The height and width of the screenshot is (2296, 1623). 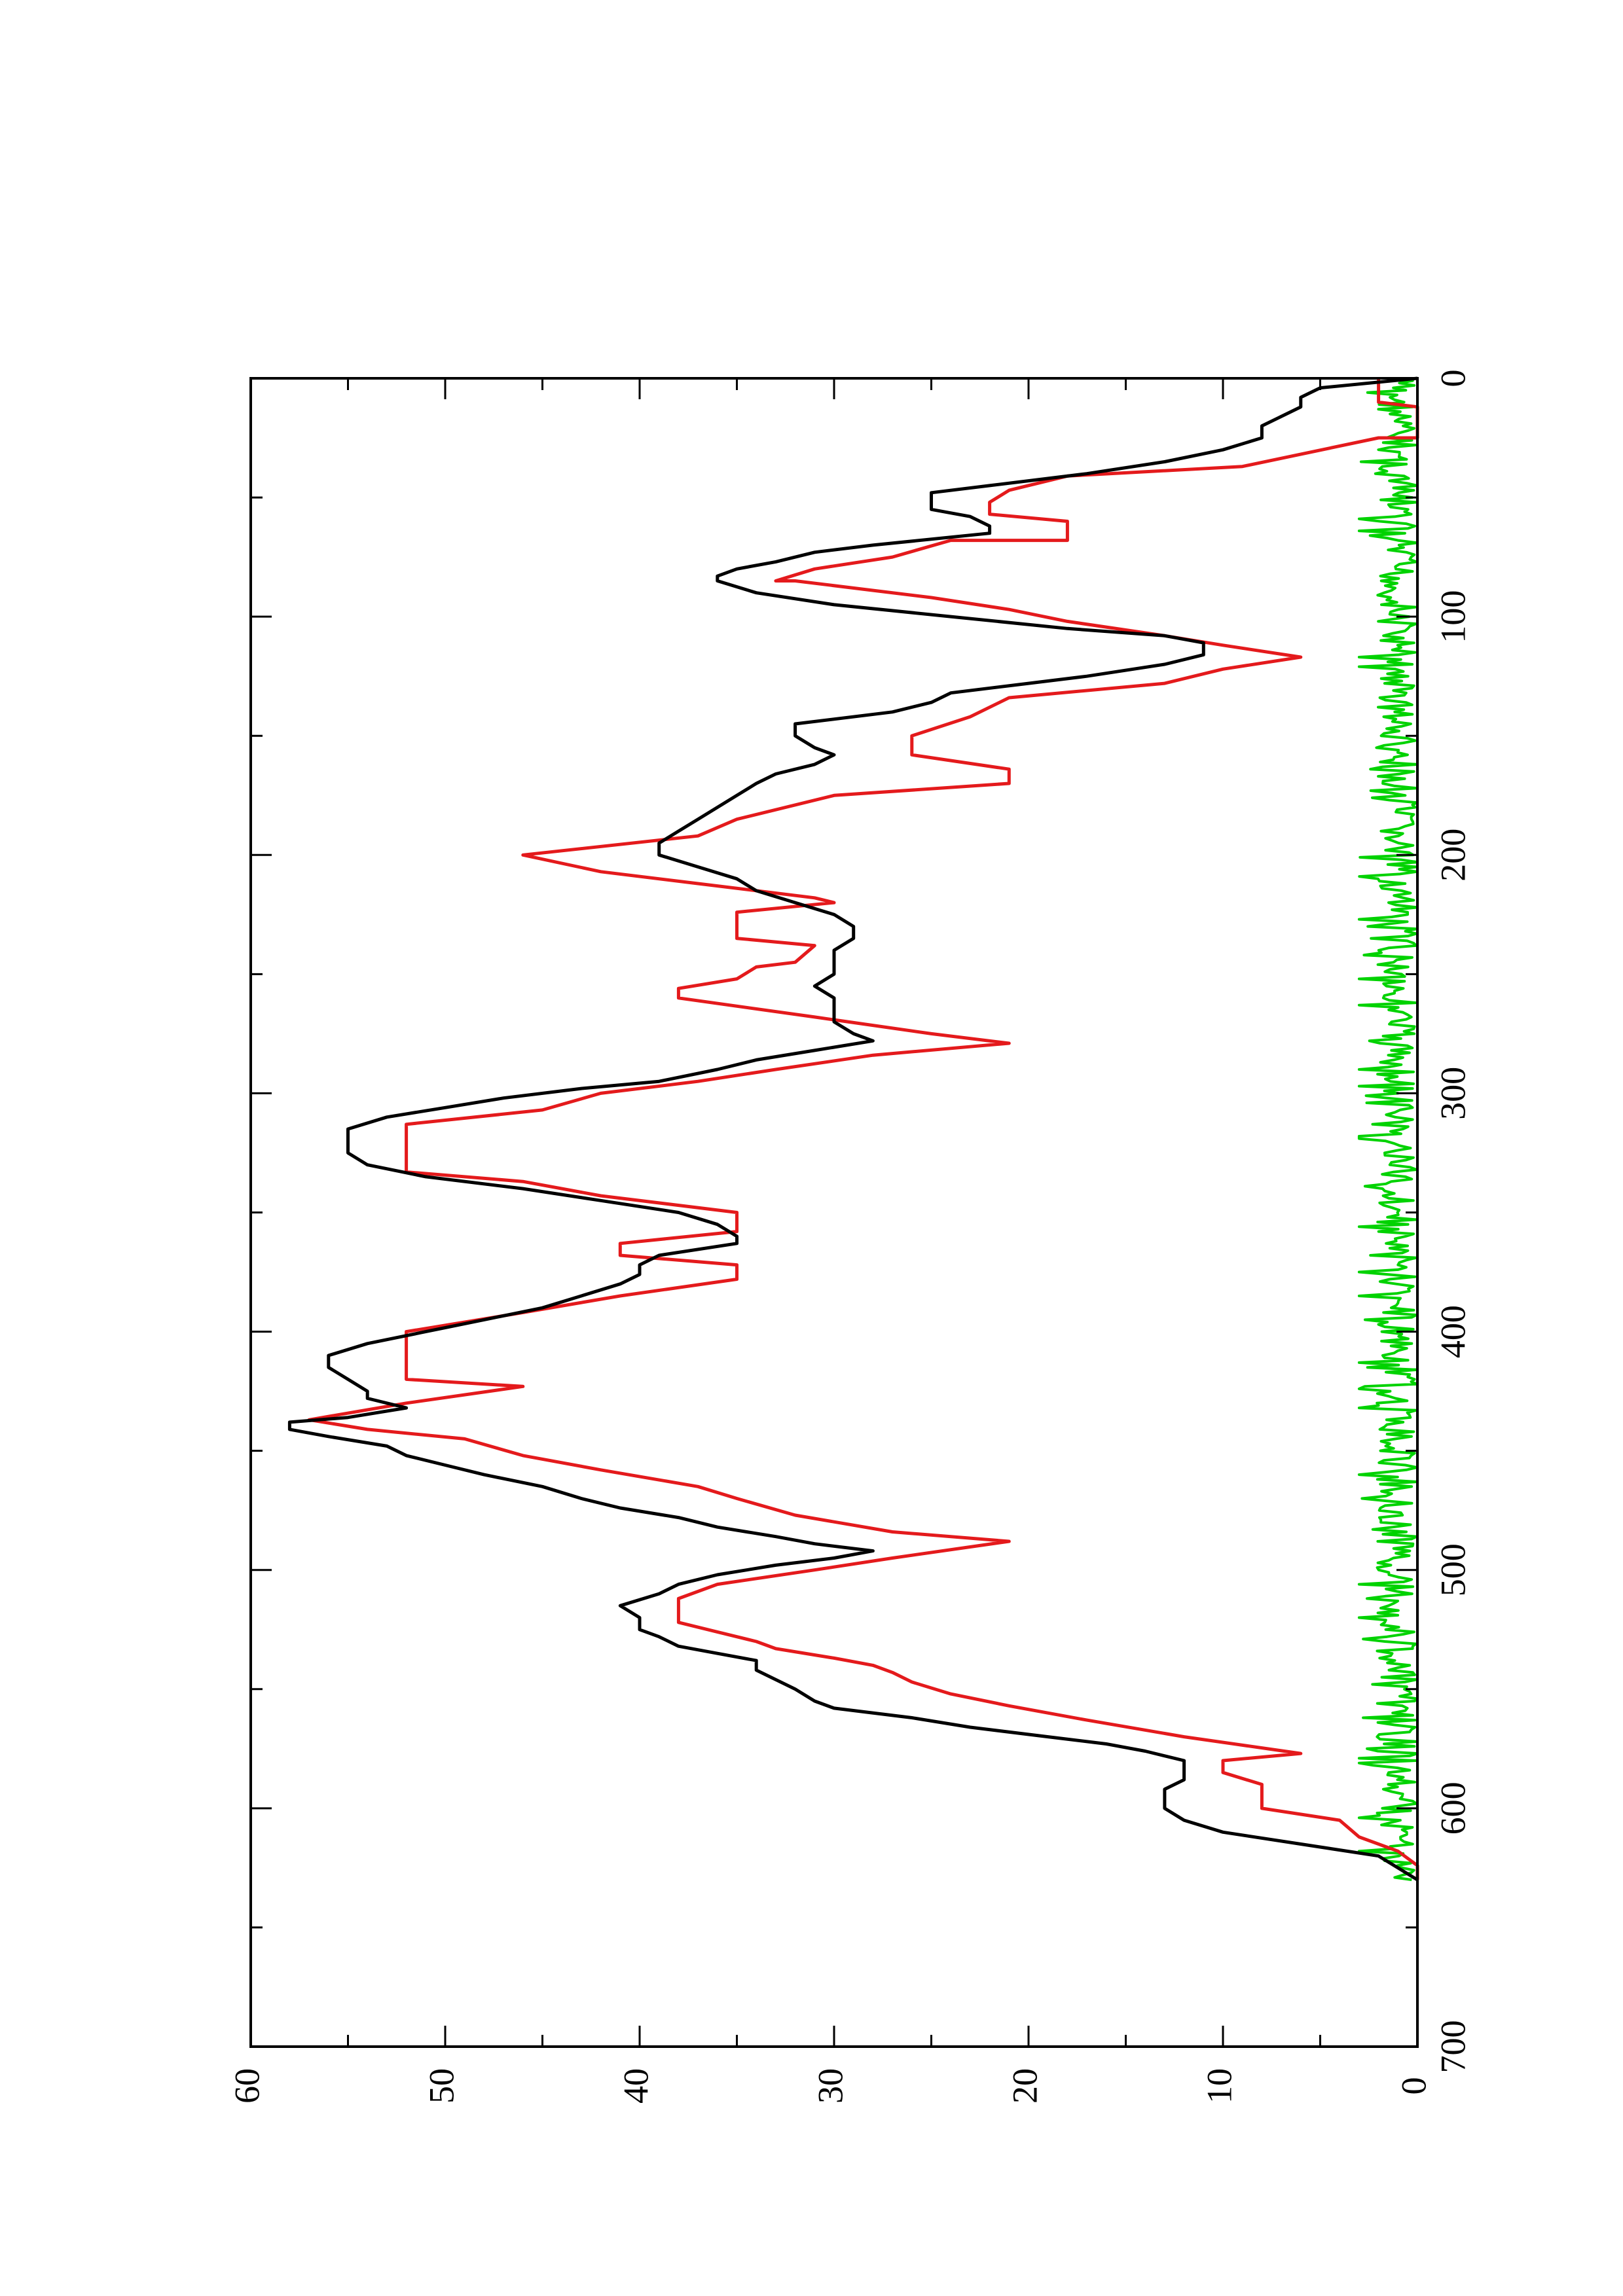 I want to click on x-tick-label: 600, so click(x=1452, y=1808).